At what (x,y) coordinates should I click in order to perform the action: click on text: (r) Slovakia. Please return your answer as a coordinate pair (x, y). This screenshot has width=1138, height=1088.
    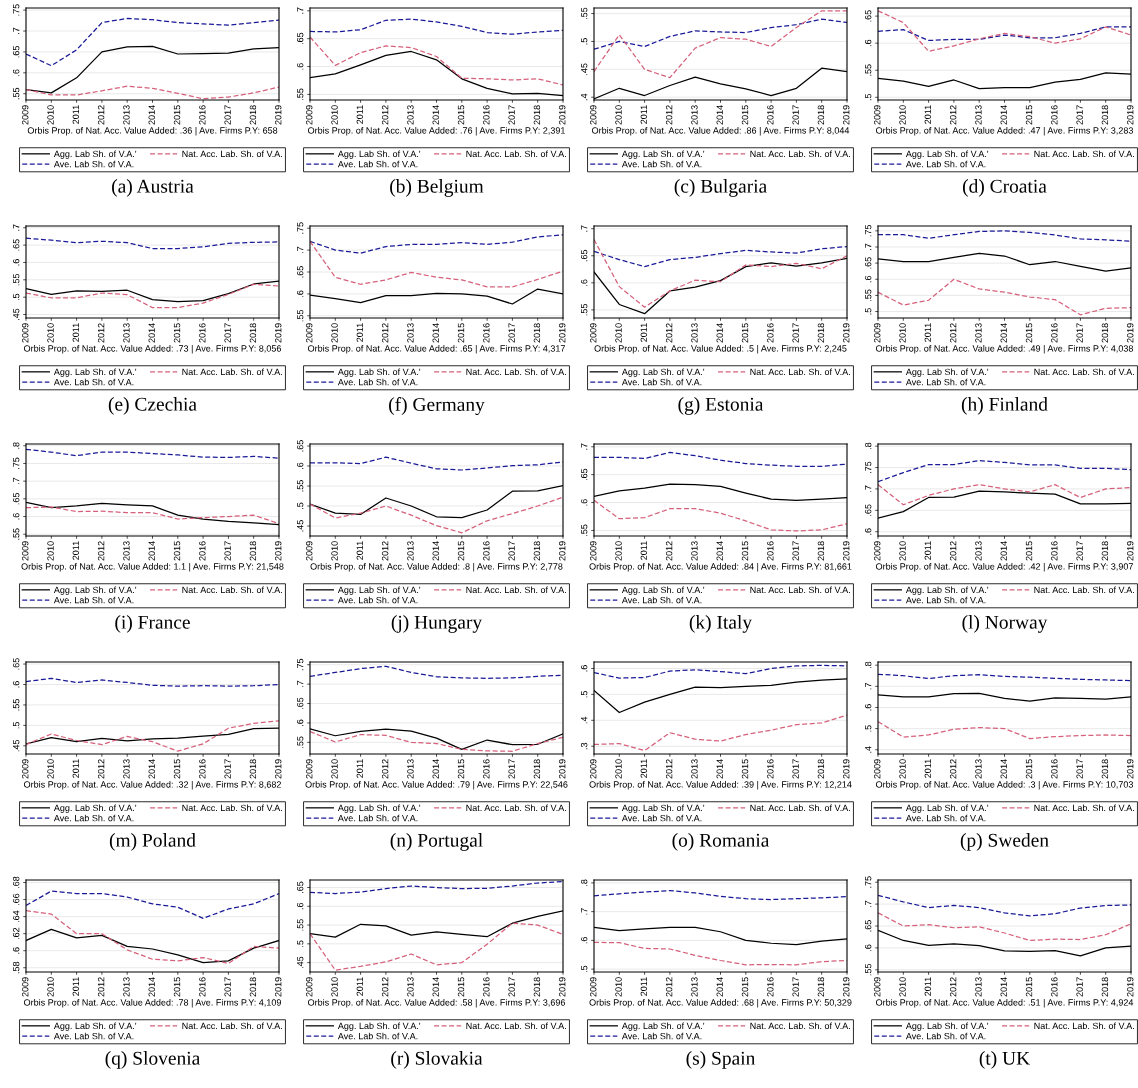
    Looking at the image, I should click on (437, 1060).